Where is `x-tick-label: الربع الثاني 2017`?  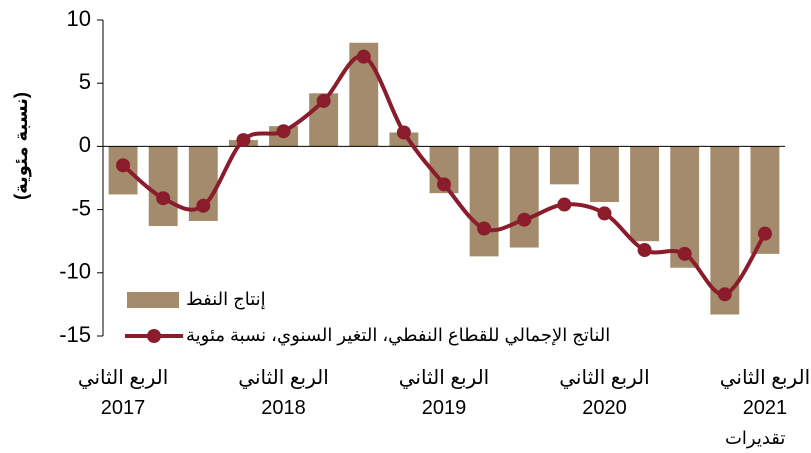 x-tick-label: الربع الثاني 2017 is located at coordinates (123, 393).